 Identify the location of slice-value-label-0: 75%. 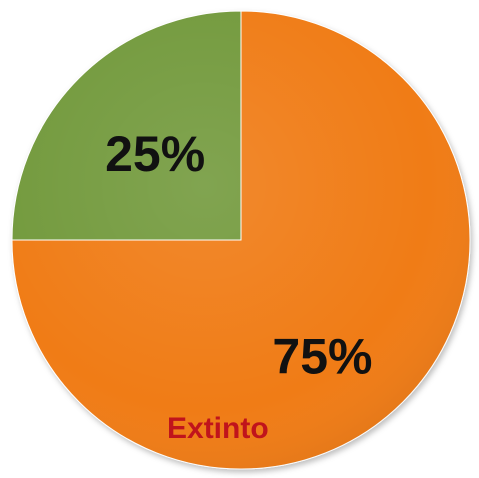
(322, 356).